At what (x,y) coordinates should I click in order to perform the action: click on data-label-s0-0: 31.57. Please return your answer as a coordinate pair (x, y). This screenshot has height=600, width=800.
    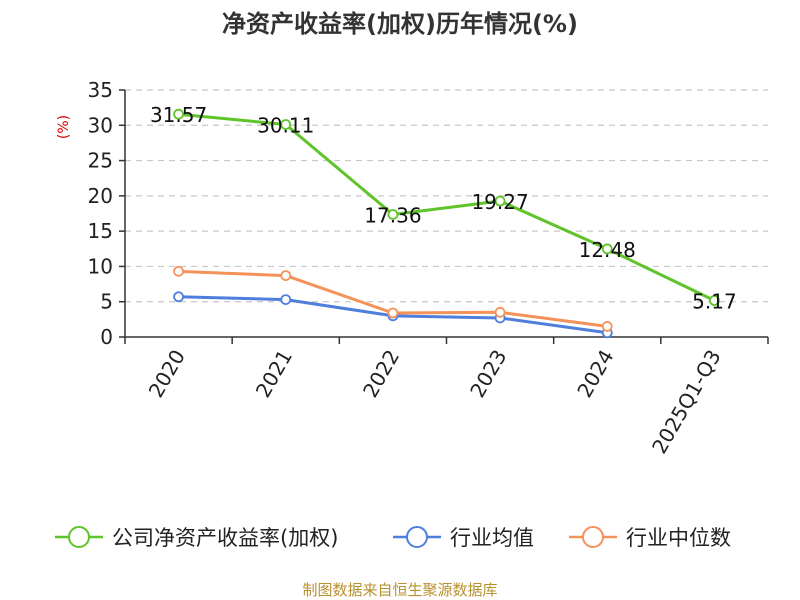
    Looking at the image, I should click on (178, 115).